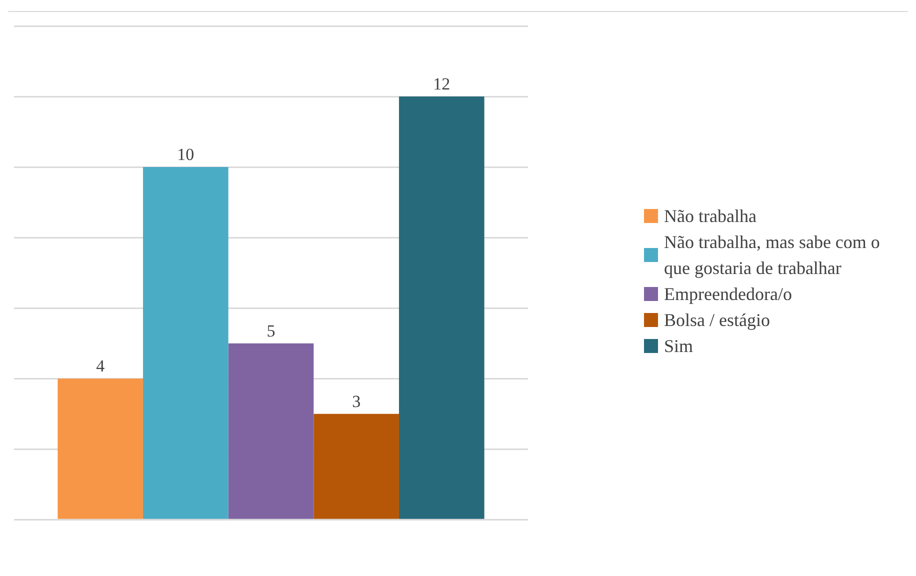 This screenshot has width=916, height=576. I want to click on legend-label: Bolsa / estágio, so click(717, 320).